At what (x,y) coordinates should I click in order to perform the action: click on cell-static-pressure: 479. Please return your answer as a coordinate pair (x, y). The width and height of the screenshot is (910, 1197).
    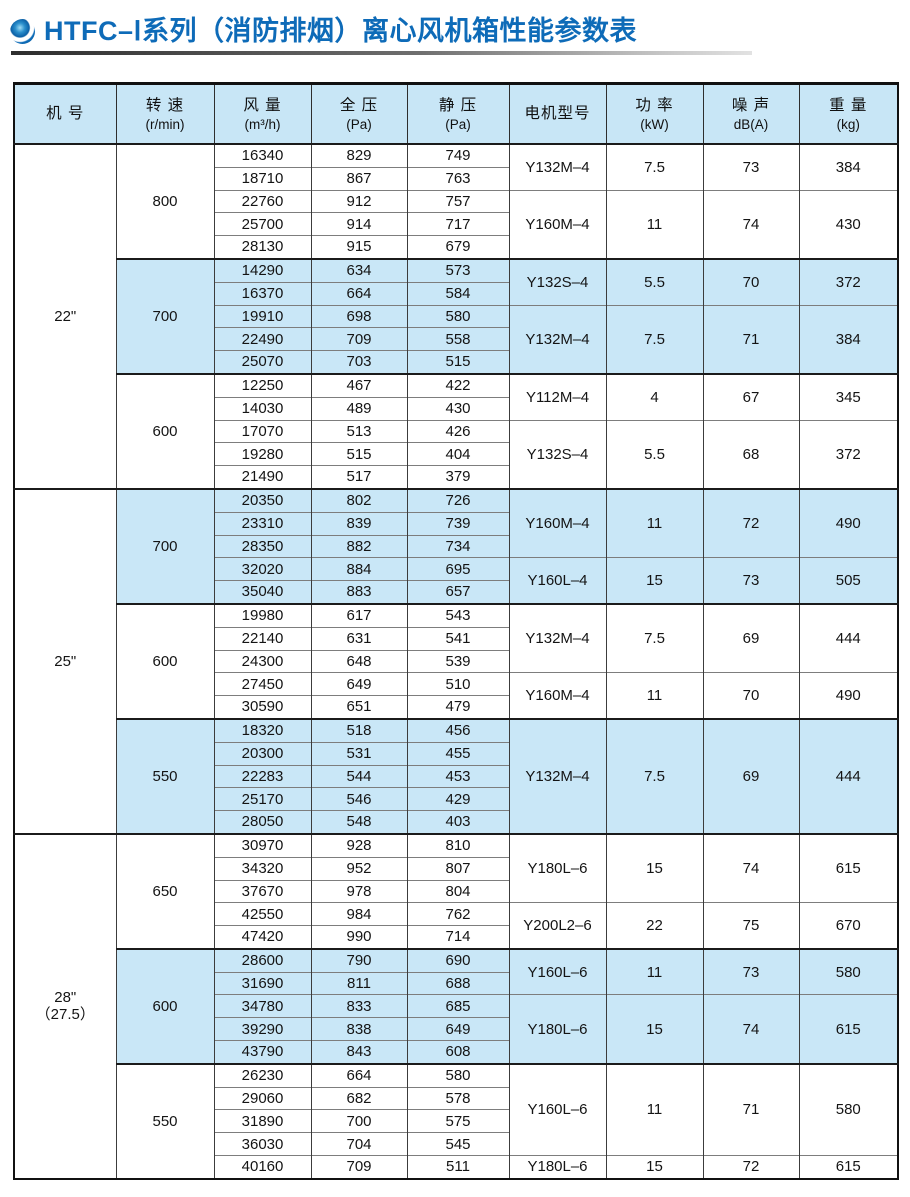
    Looking at the image, I should click on (458, 707).